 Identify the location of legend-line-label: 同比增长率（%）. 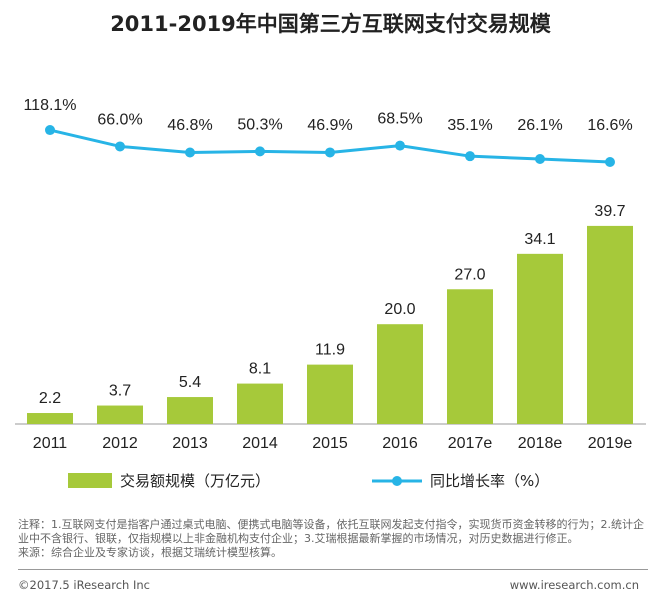
(490, 481).